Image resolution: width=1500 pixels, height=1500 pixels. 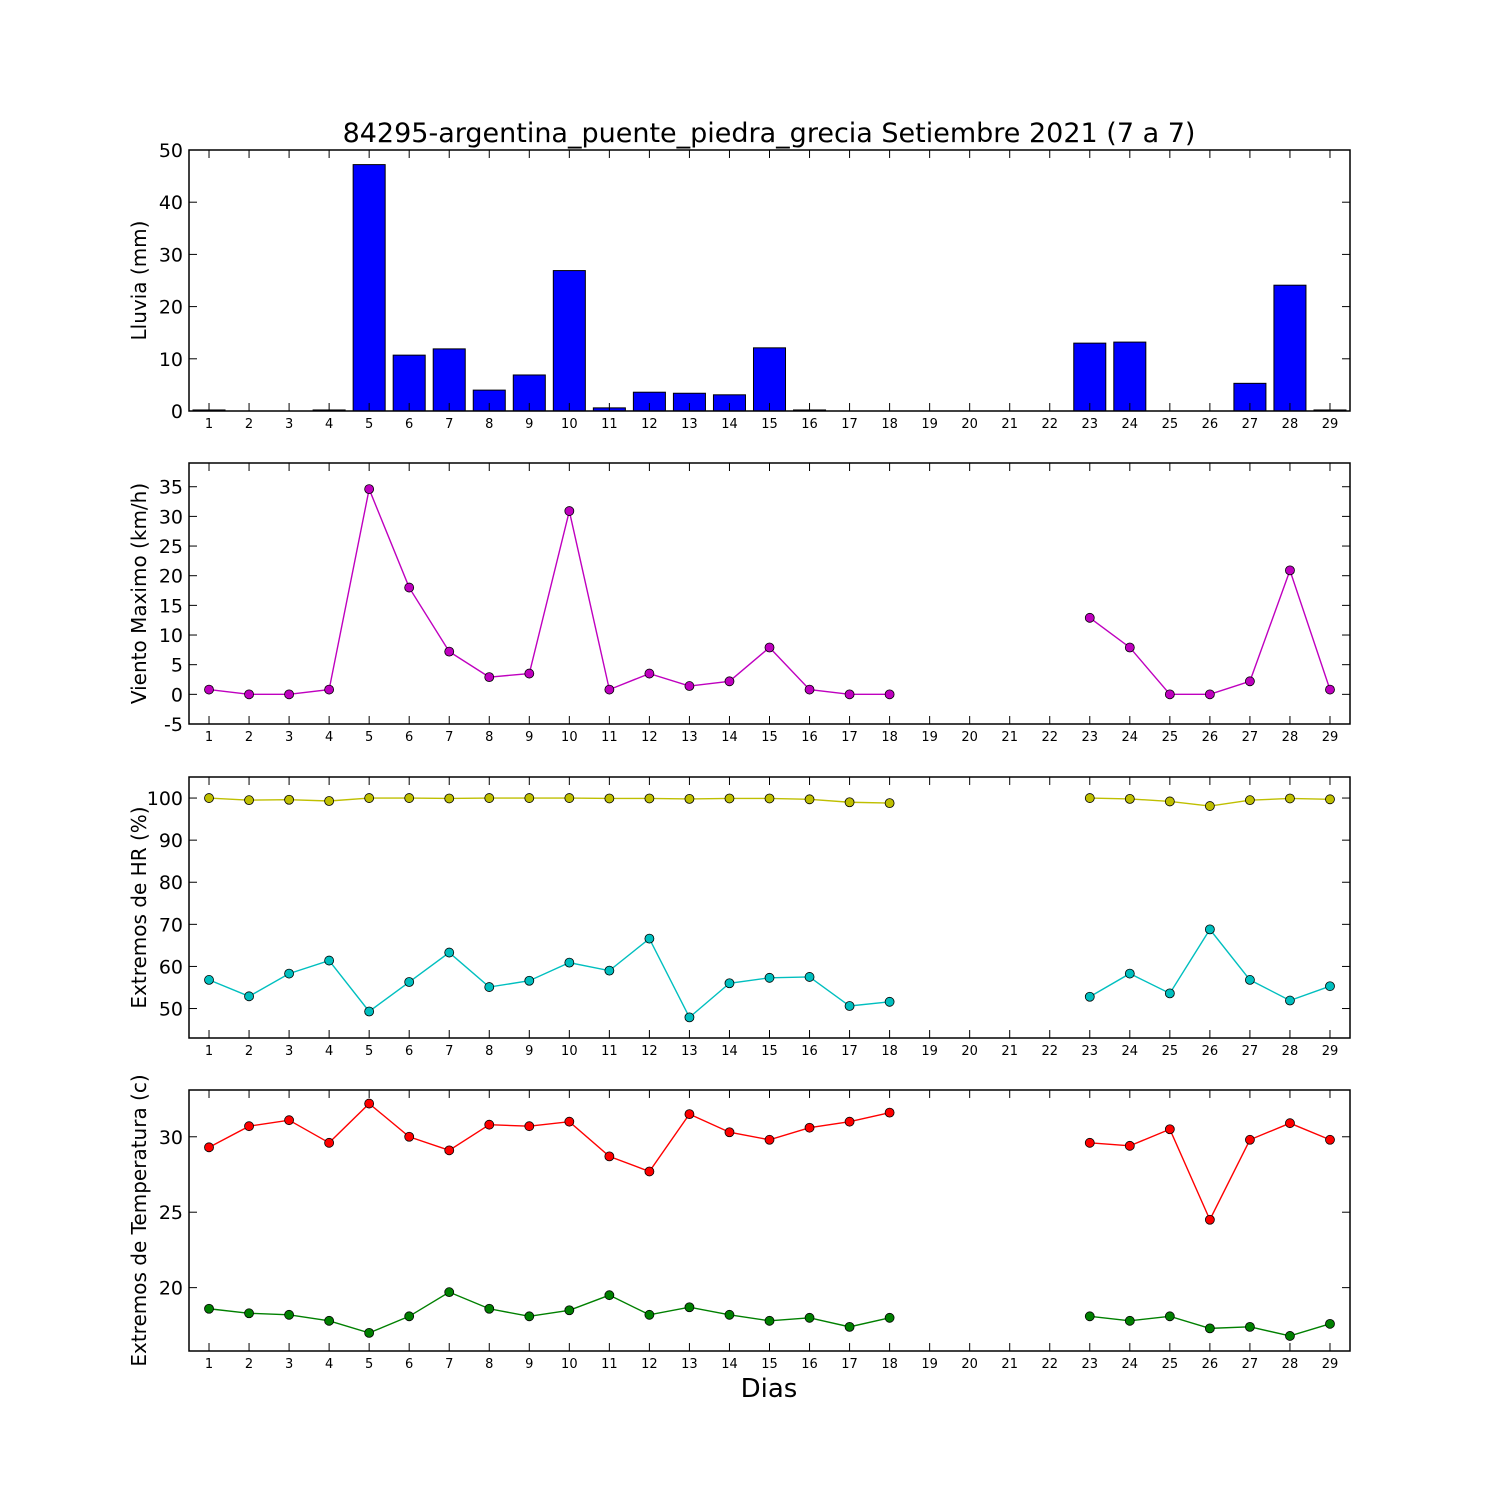 What do you see at coordinates (171, 841) in the screenshot?
I see `y-tick-label: 90` at bounding box center [171, 841].